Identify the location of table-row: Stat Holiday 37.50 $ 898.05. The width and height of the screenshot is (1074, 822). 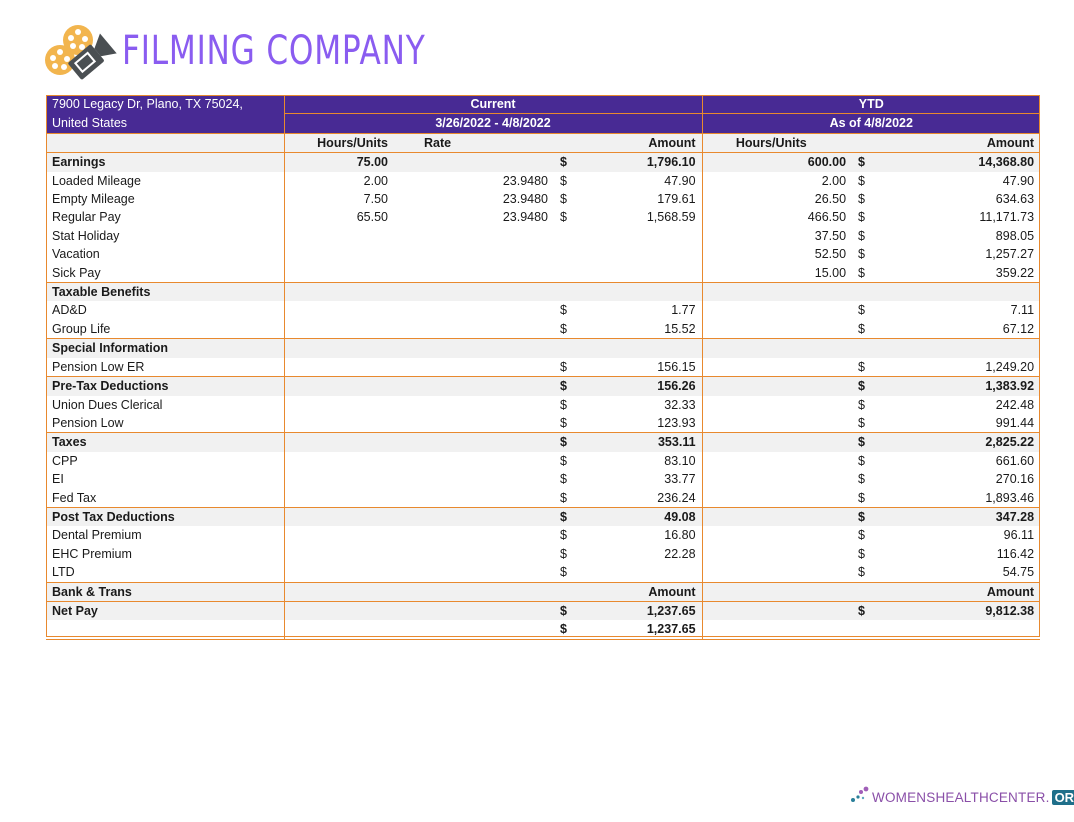
(543, 236).